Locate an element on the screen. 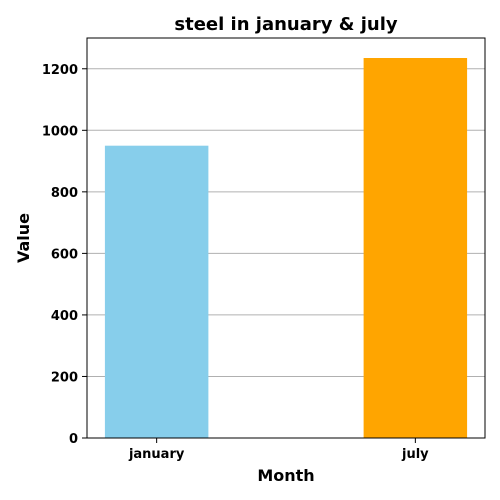 This screenshot has height=500, width=500. x-tick-label: july is located at coordinates (415, 454).